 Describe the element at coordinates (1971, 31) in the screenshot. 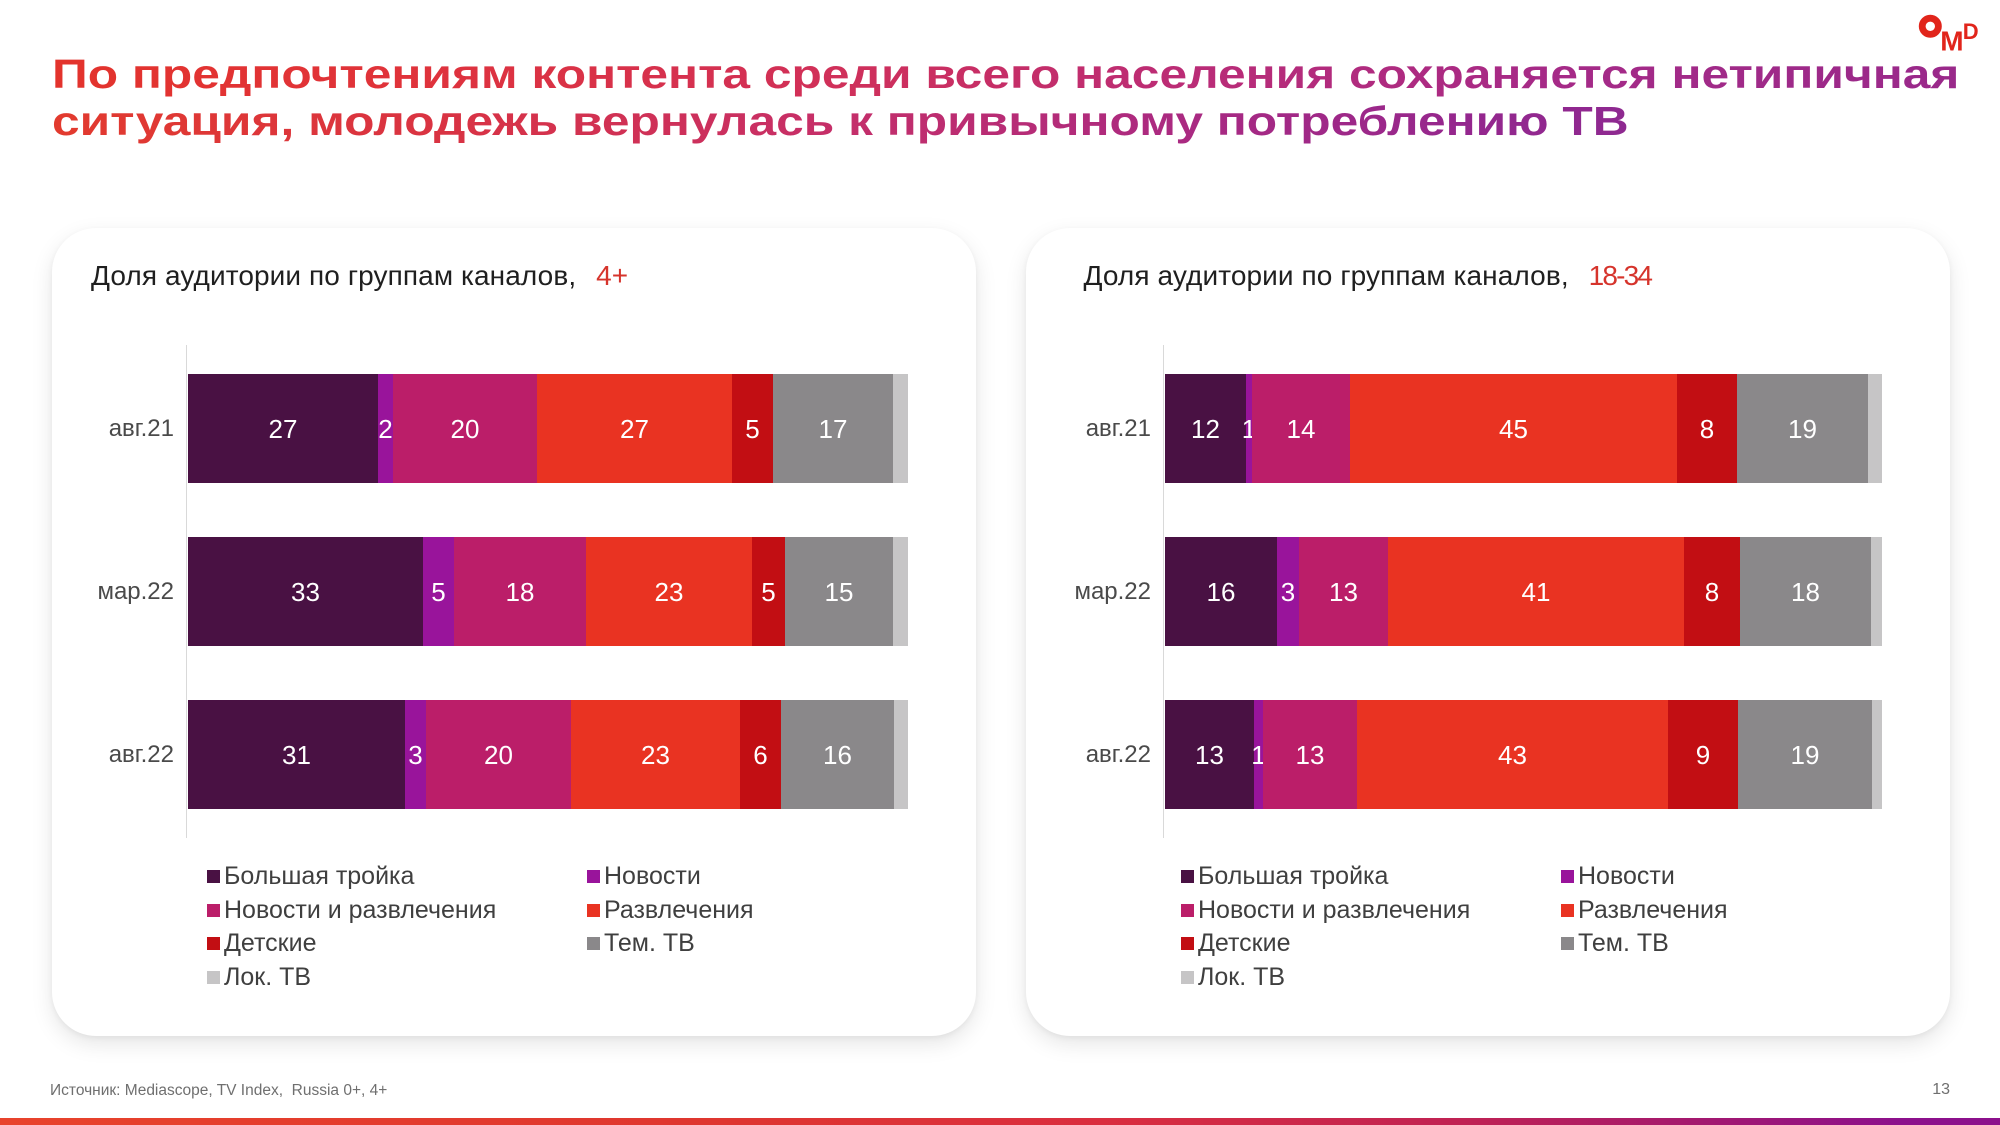

I see `svg-text: D` at that location.